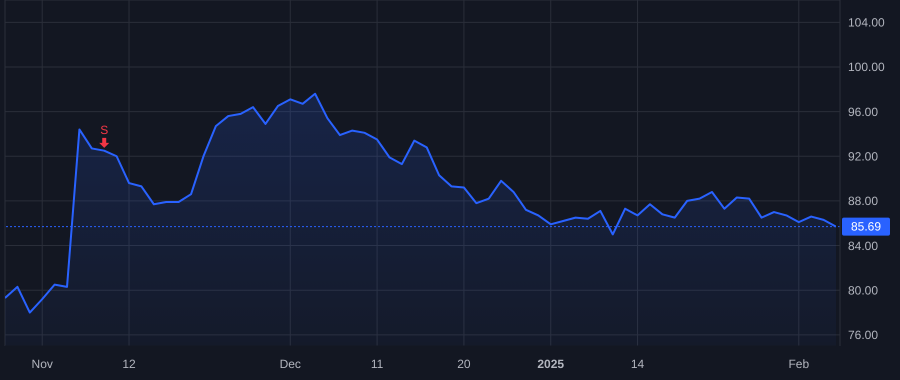 The image size is (900, 380). Describe the element at coordinates (129, 364) in the screenshot. I see `x-tick-label: 12` at that location.